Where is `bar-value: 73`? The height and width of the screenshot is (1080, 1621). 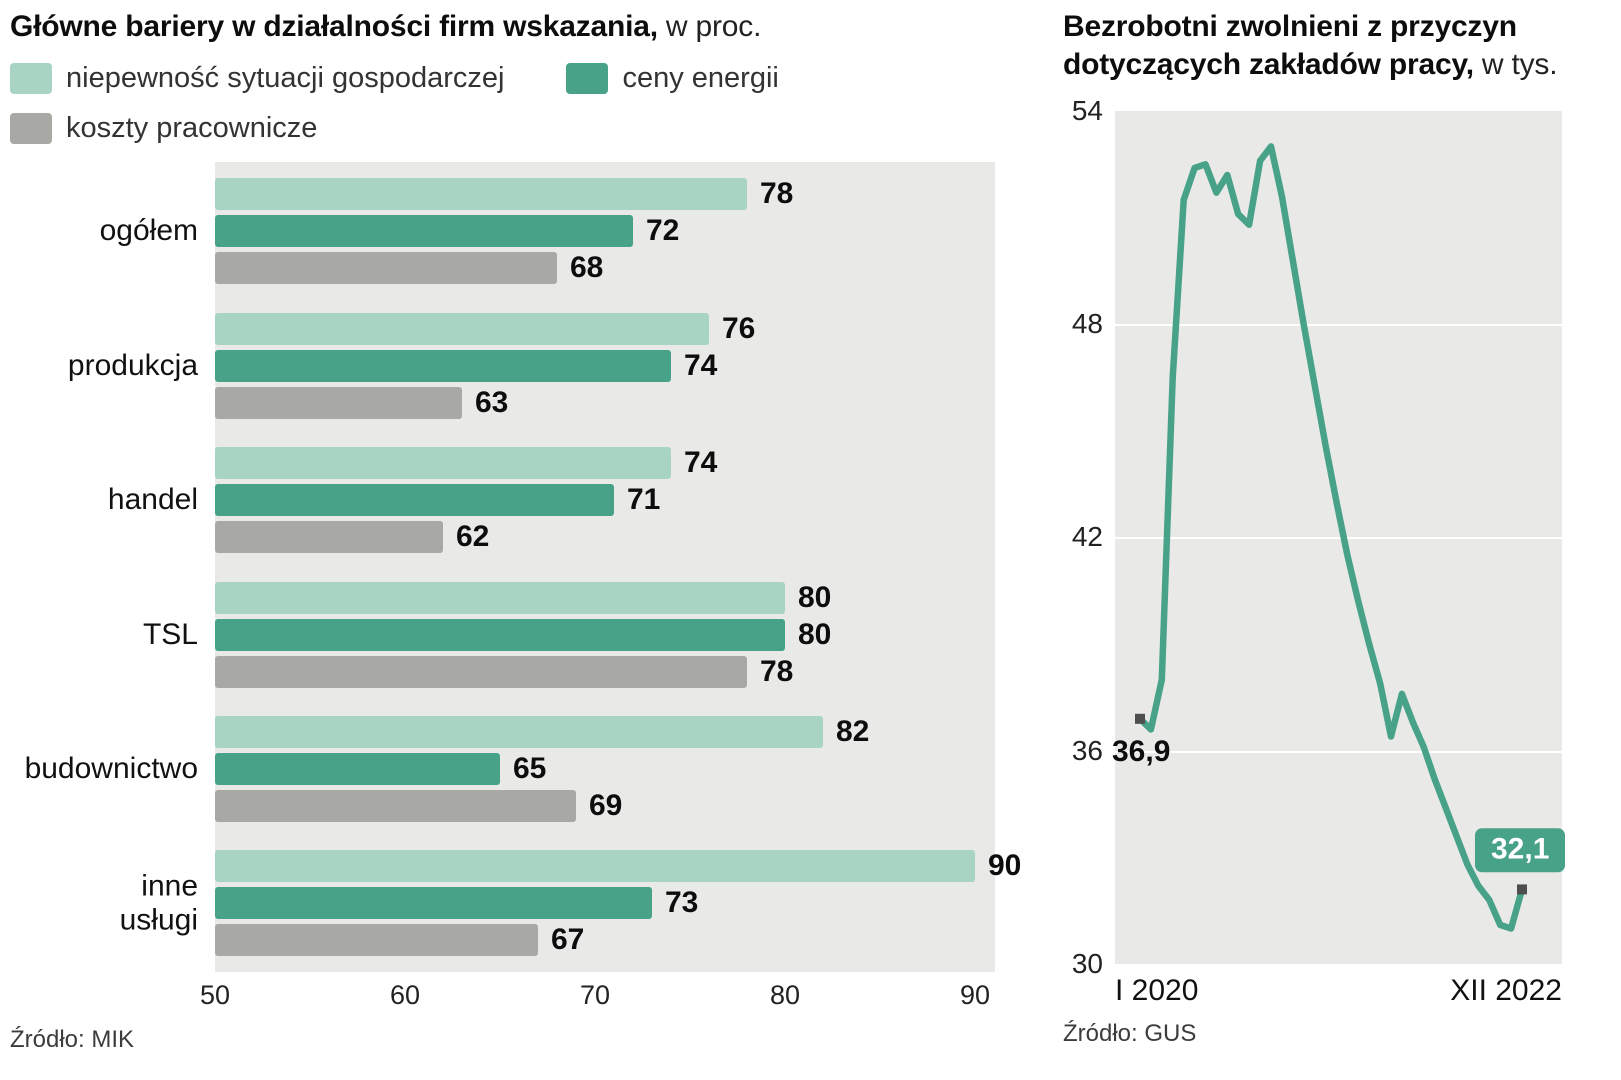
bar-value: 73 is located at coordinates (682, 903).